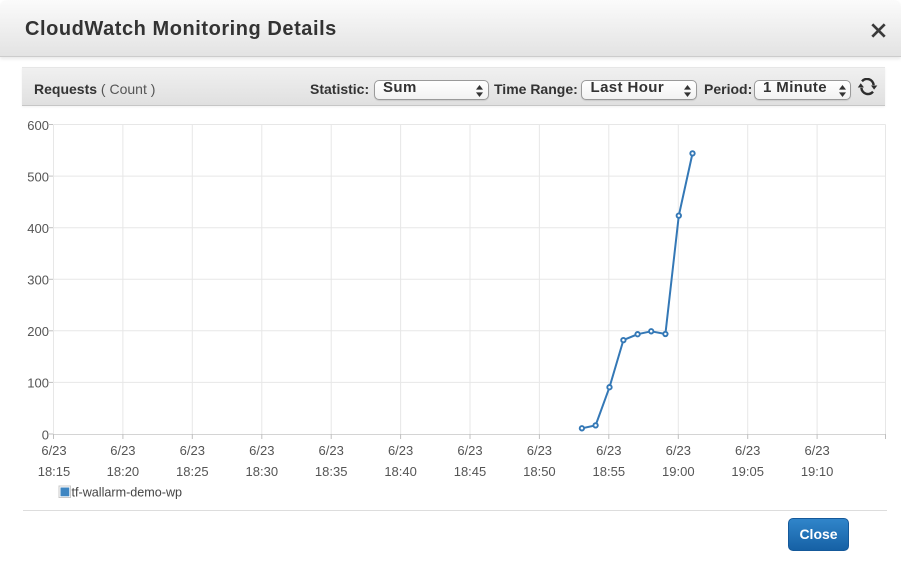  Describe the element at coordinates (192, 471) in the screenshot. I see `svg-text: 18:25` at that location.